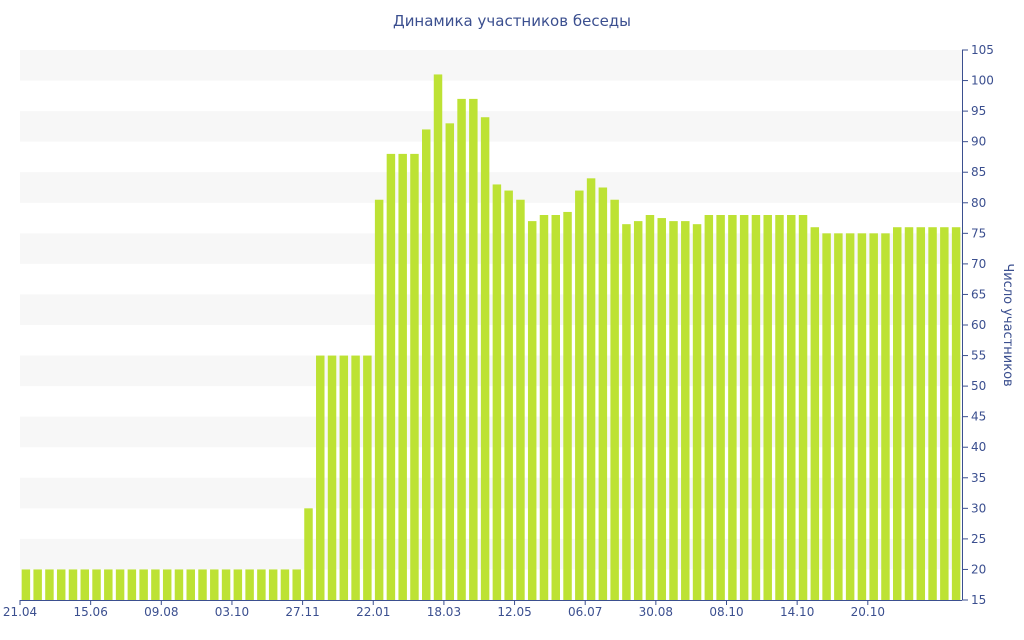  What do you see at coordinates (978, 294) in the screenshot?
I see `y-tick-label: 65` at bounding box center [978, 294].